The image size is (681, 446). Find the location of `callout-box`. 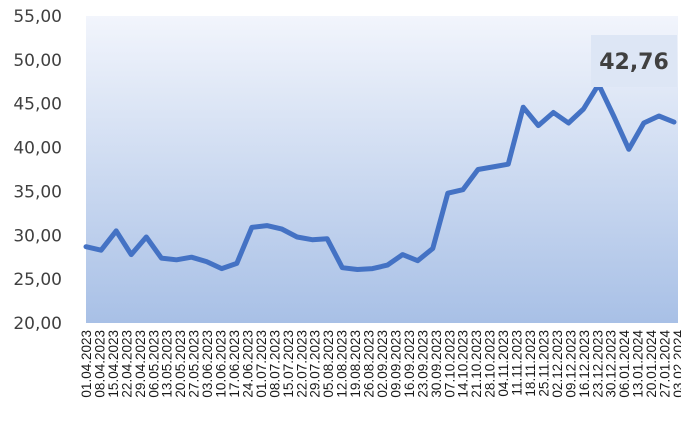

callout-box is located at coordinates (634, 61).